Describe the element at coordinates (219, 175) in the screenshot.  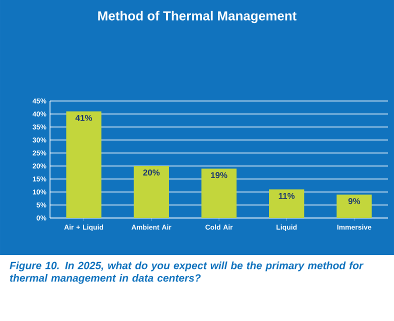
I see `data-label: 19%` at that location.